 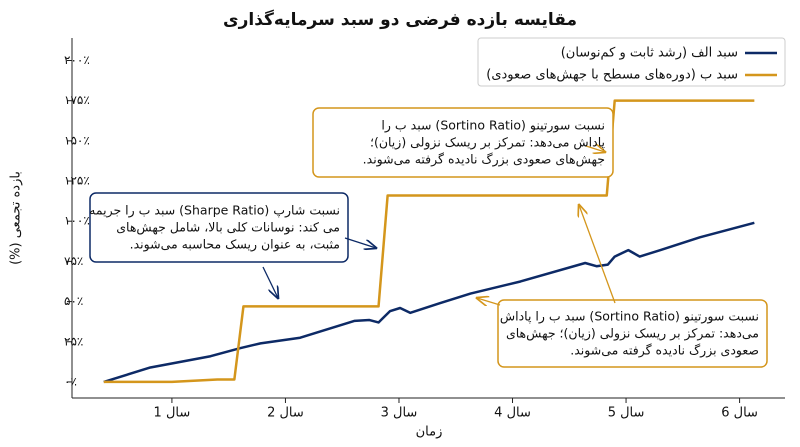 What do you see at coordinates (77, 60) in the screenshot?
I see `y-tick-label: ۲۰۰٪` at bounding box center [77, 60].